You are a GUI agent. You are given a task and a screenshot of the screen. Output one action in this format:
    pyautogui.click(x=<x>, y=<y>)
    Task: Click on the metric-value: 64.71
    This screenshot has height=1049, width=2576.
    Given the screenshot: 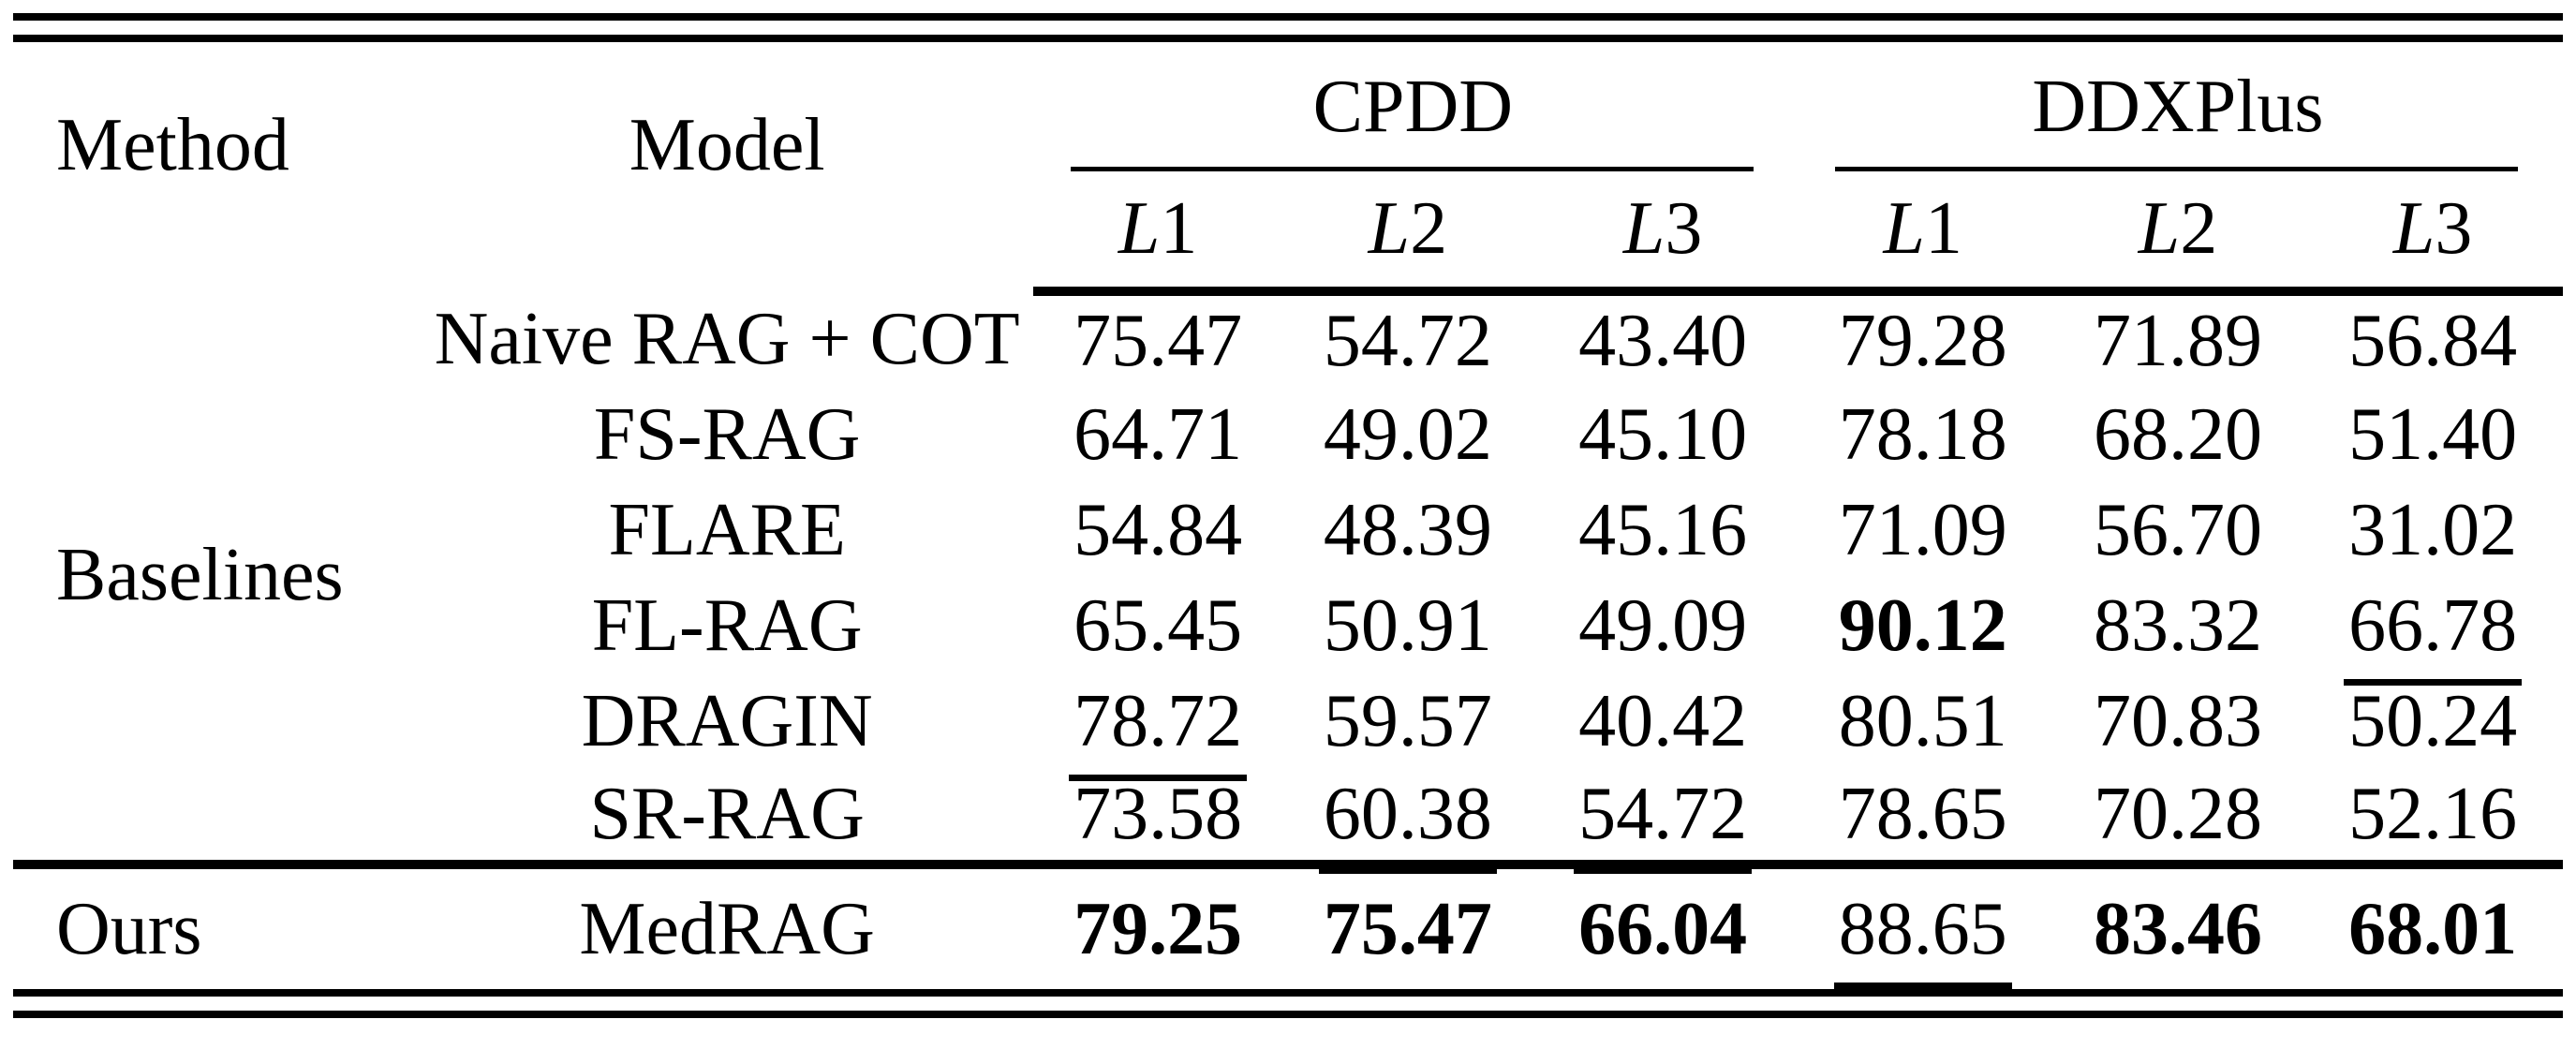 What is the action you would take?
    pyautogui.click(x=1158, y=434)
    